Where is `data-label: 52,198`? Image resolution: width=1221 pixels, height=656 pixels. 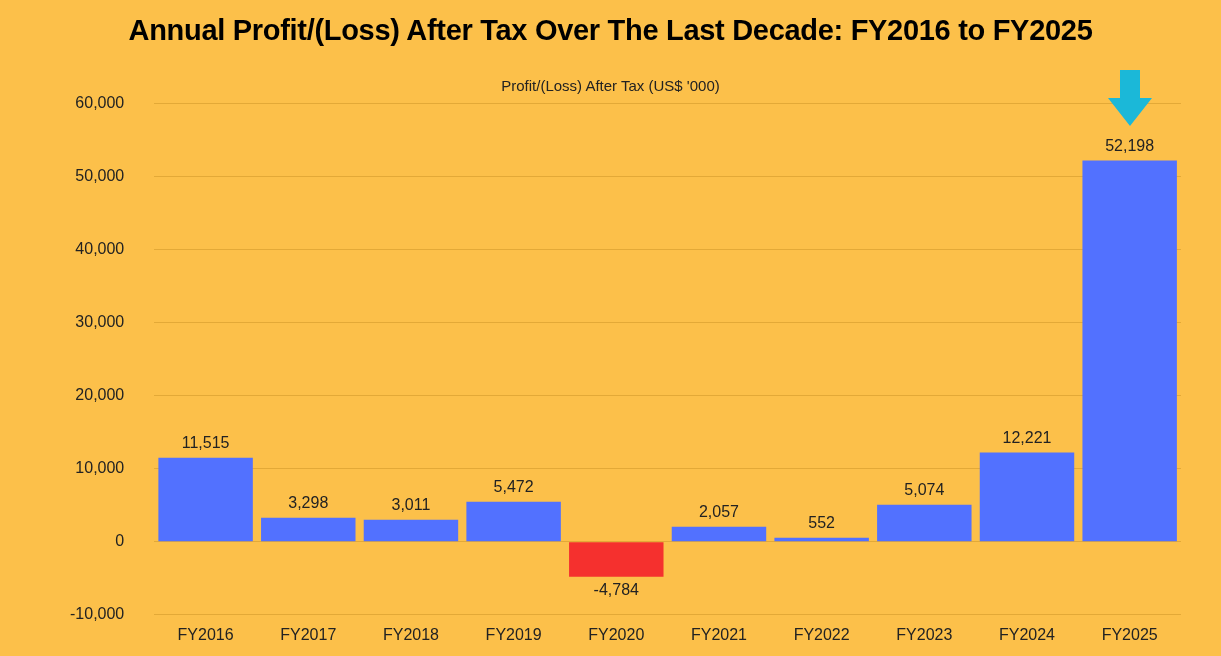 data-label: 52,198 is located at coordinates (1130, 145).